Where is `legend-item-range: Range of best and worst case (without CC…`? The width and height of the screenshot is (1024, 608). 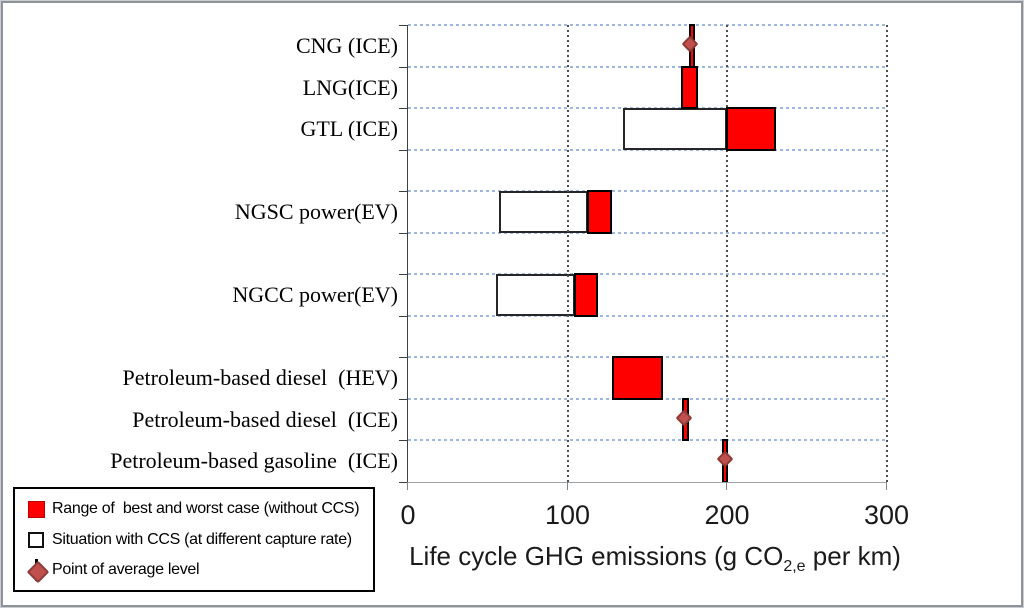 legend-item-range: Range of best and worst case (without CC… is located at coordinates (199, 509).